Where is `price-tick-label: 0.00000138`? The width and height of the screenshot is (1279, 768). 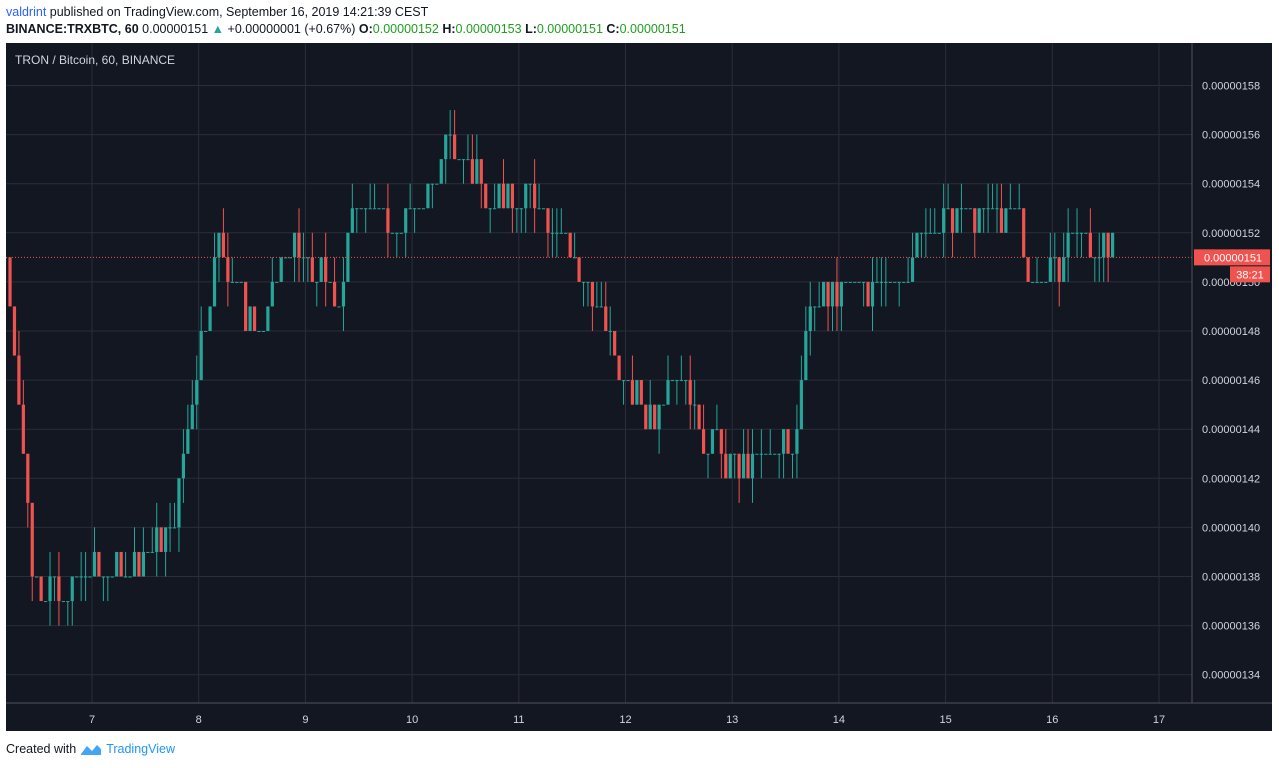 price-tick-label: 0.00000138 is located at coordinates (1231, 578).